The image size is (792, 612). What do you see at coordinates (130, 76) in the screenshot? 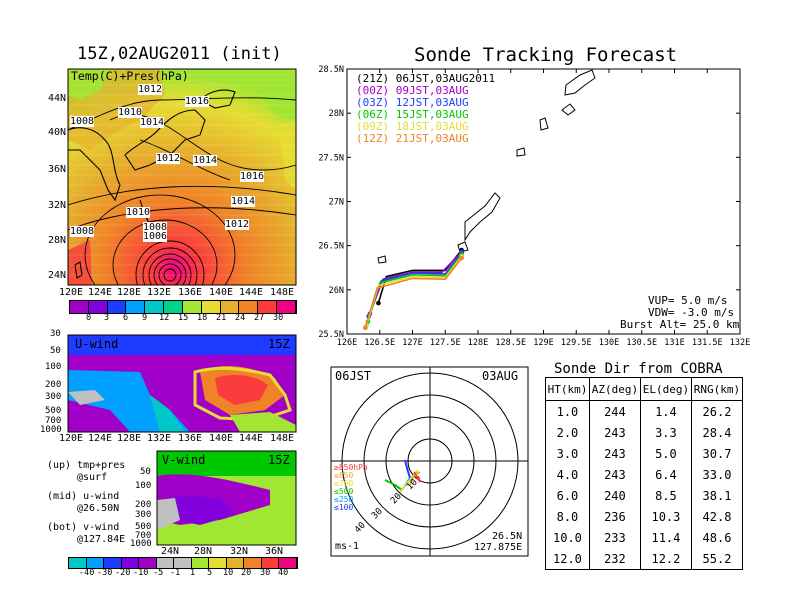
I see `map-label: Temp(C)+Pres(hPa)` at bounding box center [130, 76].